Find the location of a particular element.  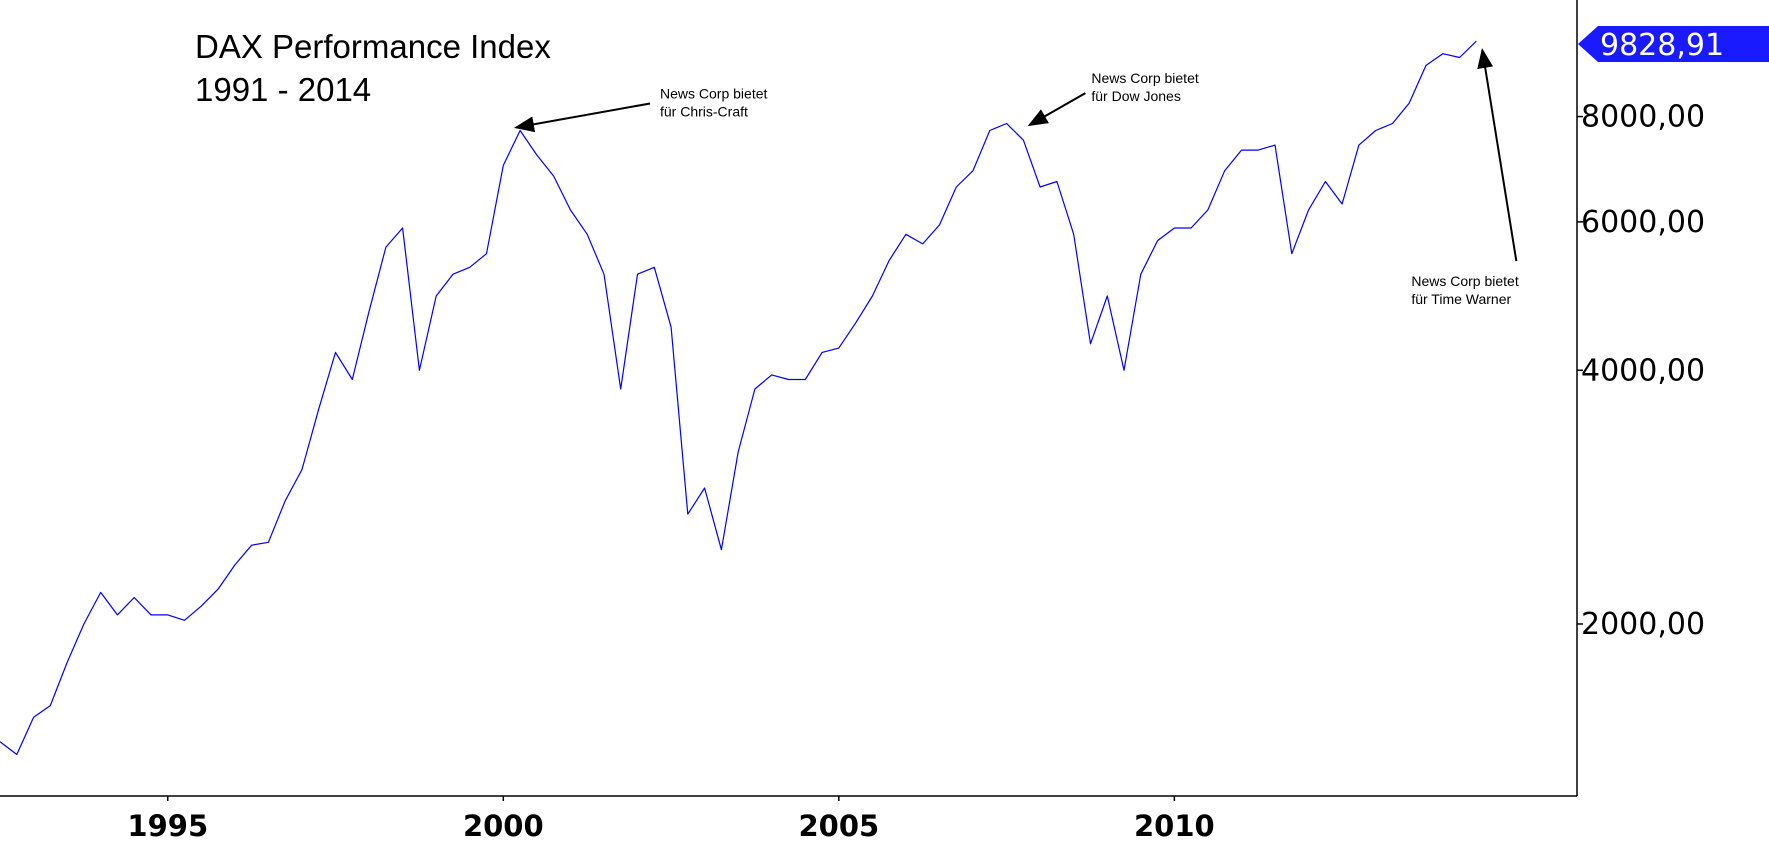

chart-subtitle: 1991 - 2014 is located at coordinates (283, 89).